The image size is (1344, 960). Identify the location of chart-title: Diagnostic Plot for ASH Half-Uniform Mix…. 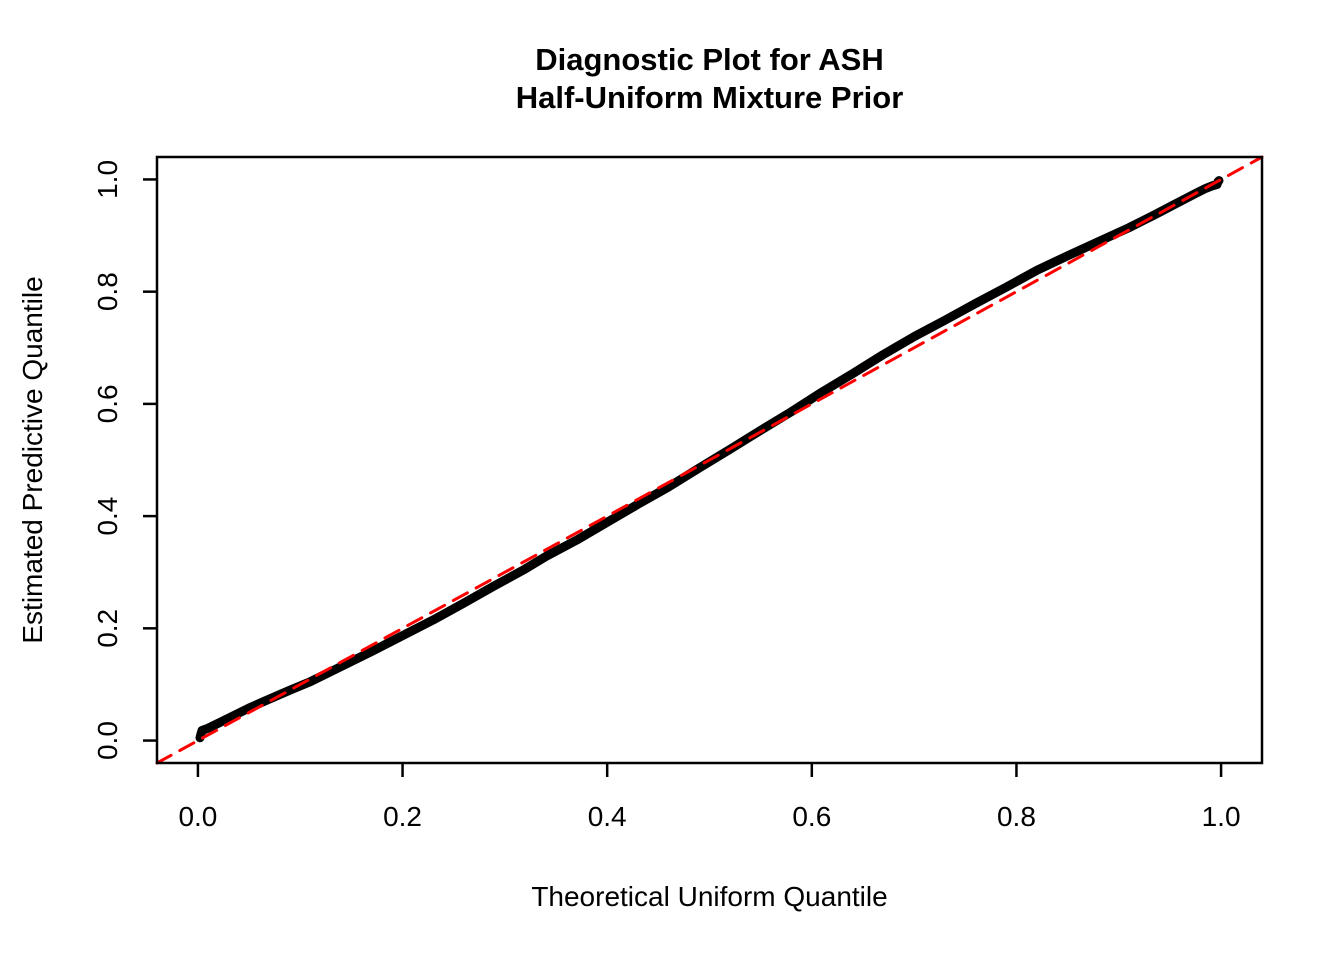
(709, 79).